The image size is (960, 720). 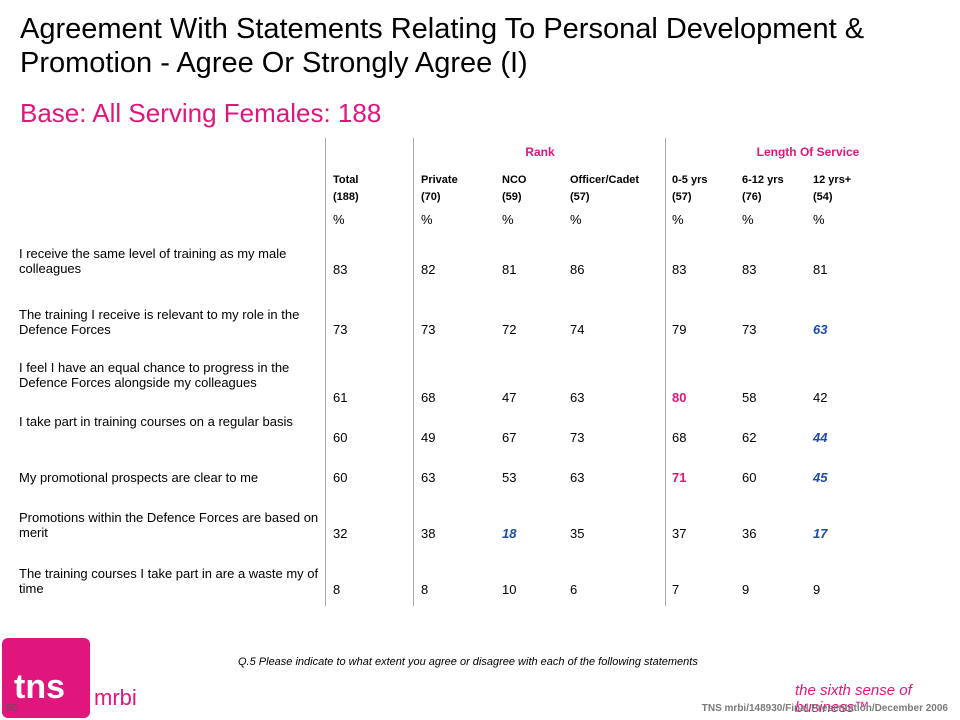 What do you see at coordinates (819, 219) in the screenshot?
I see `unit-12-yrs-plus: %` at bounding box center [819, 219].